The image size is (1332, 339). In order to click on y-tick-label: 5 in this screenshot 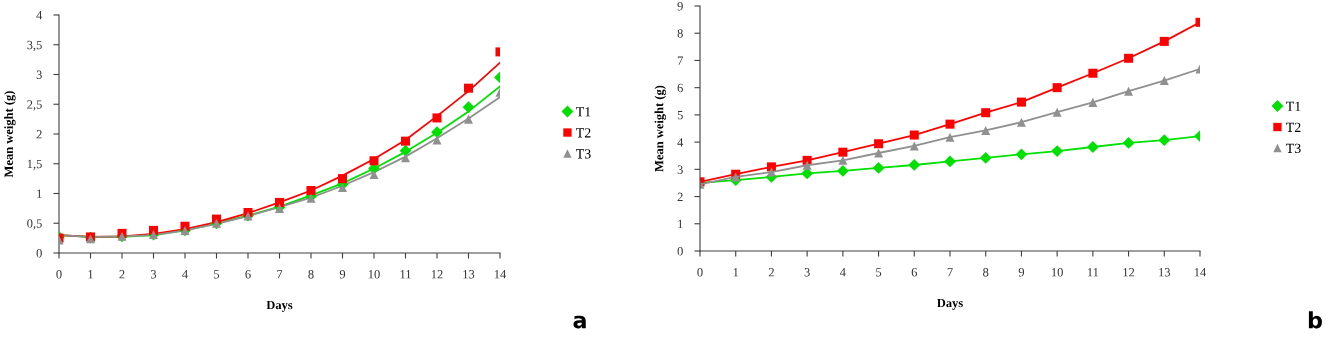, I will do `click(680, 115)`.